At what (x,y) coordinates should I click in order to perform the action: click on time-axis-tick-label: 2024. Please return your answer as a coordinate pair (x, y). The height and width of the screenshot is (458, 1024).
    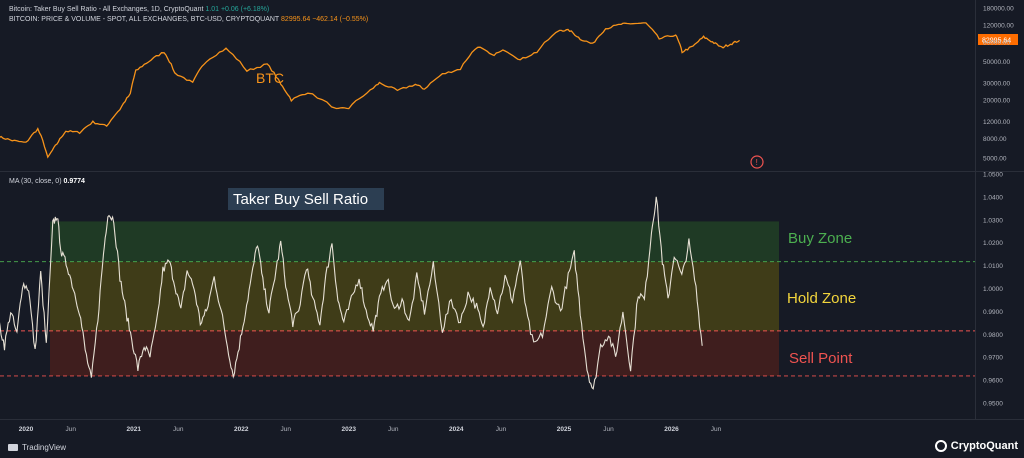
    Looking at the image, I should click on (456, 429).